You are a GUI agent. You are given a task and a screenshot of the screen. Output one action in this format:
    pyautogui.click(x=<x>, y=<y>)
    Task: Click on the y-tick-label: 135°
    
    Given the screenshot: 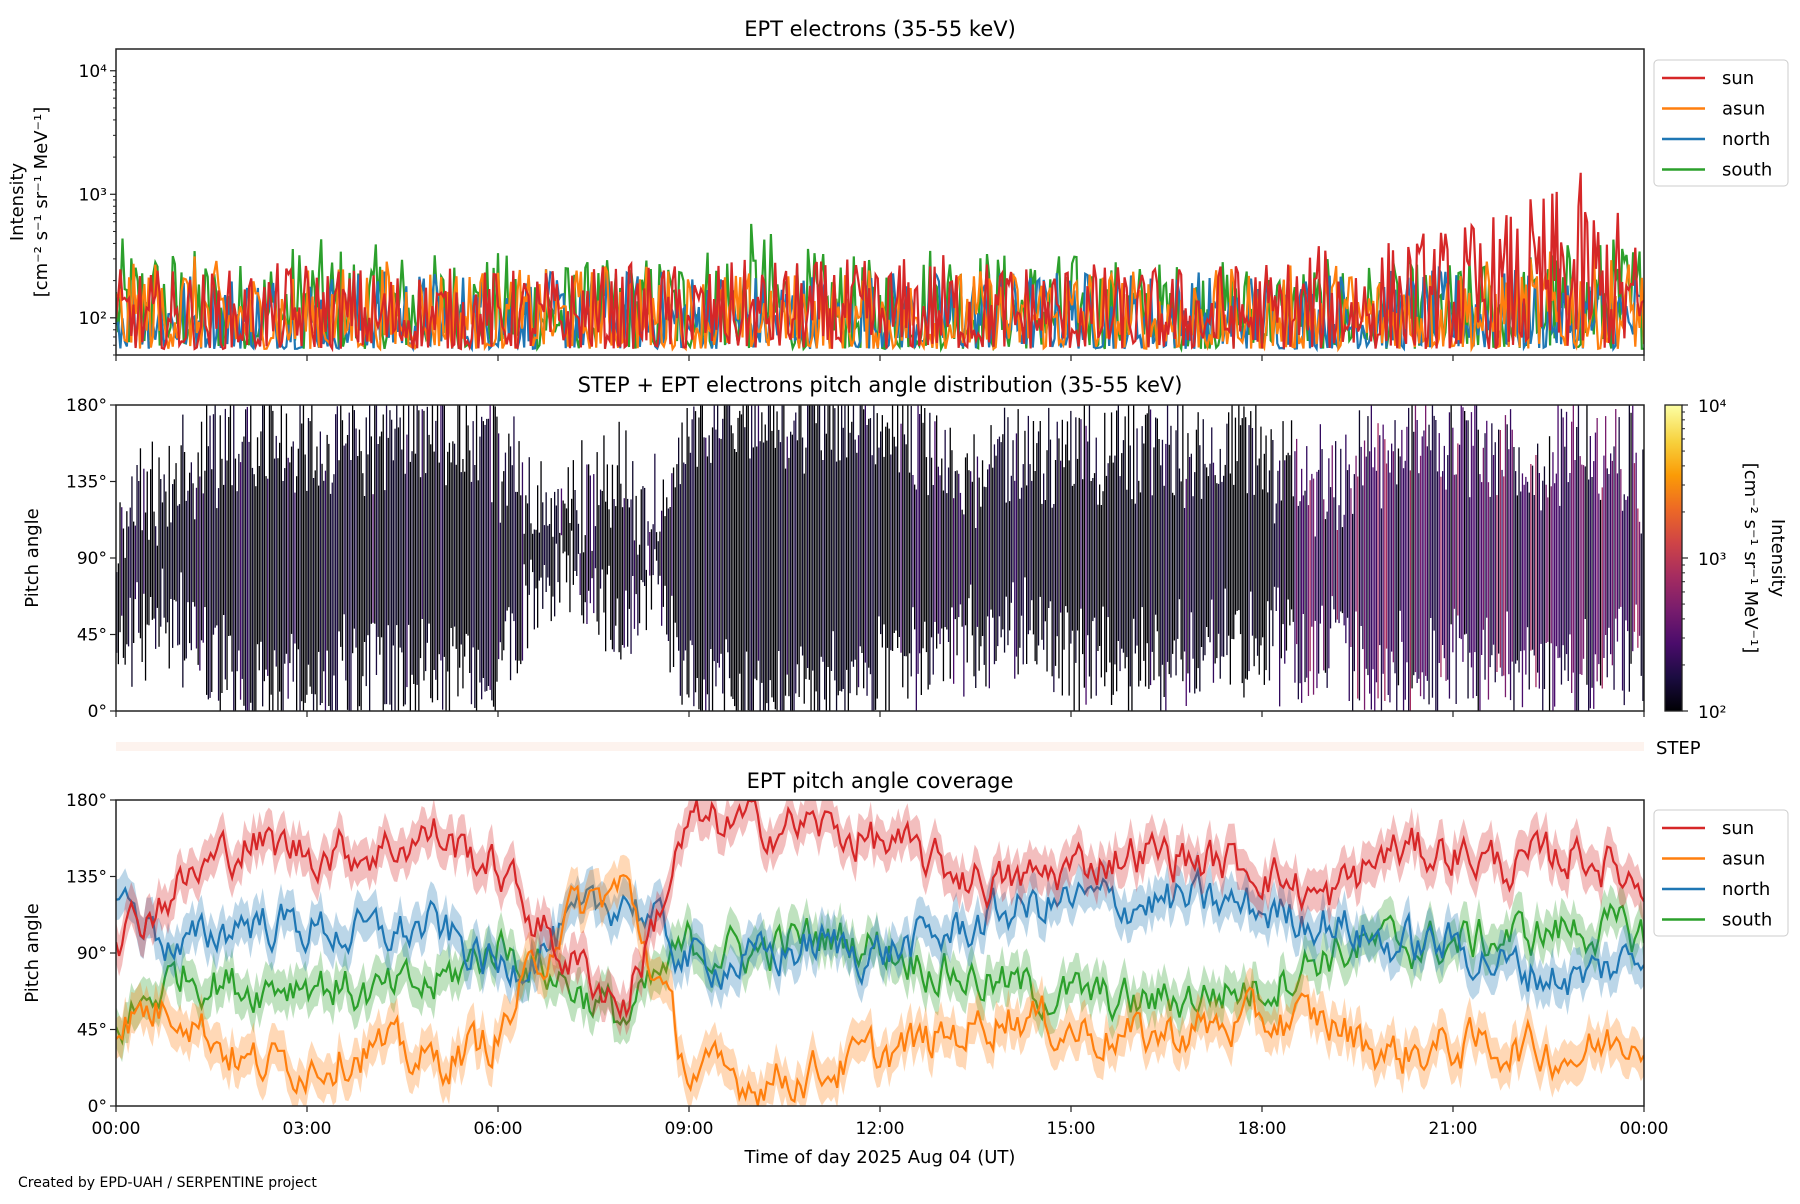 What is the action you would take?
    pyautogui.click(x=86, y=483)
    